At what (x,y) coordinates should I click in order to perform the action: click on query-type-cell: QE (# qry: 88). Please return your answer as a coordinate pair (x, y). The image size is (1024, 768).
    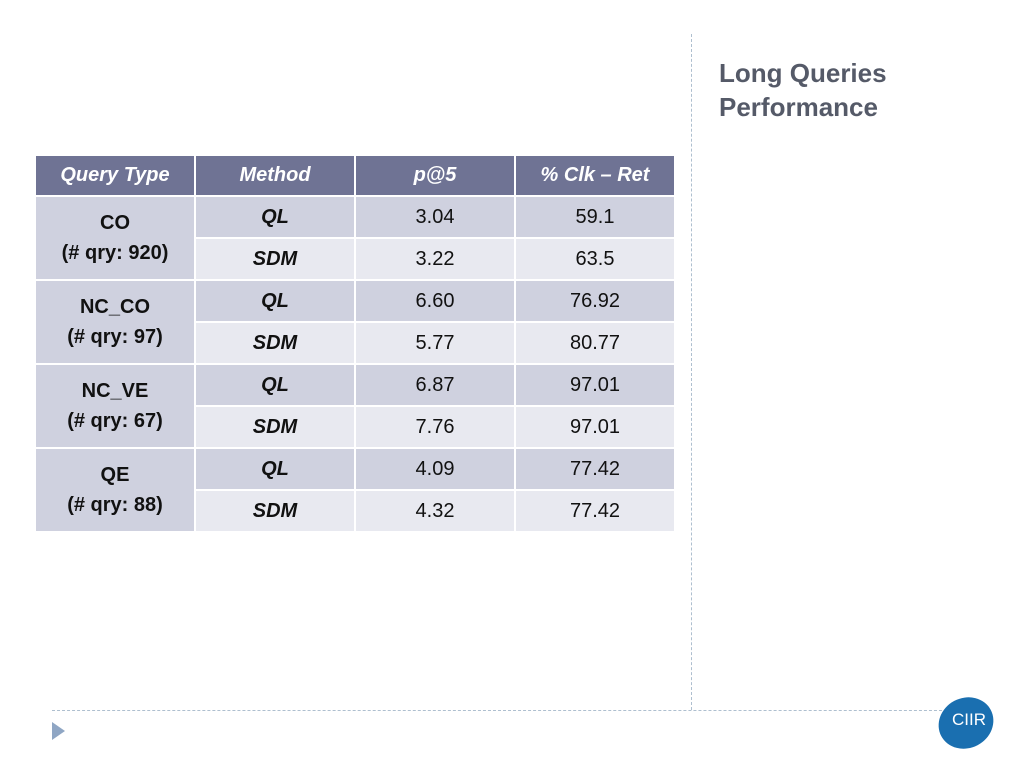
    Looking at the image, I should click on (115, 490).